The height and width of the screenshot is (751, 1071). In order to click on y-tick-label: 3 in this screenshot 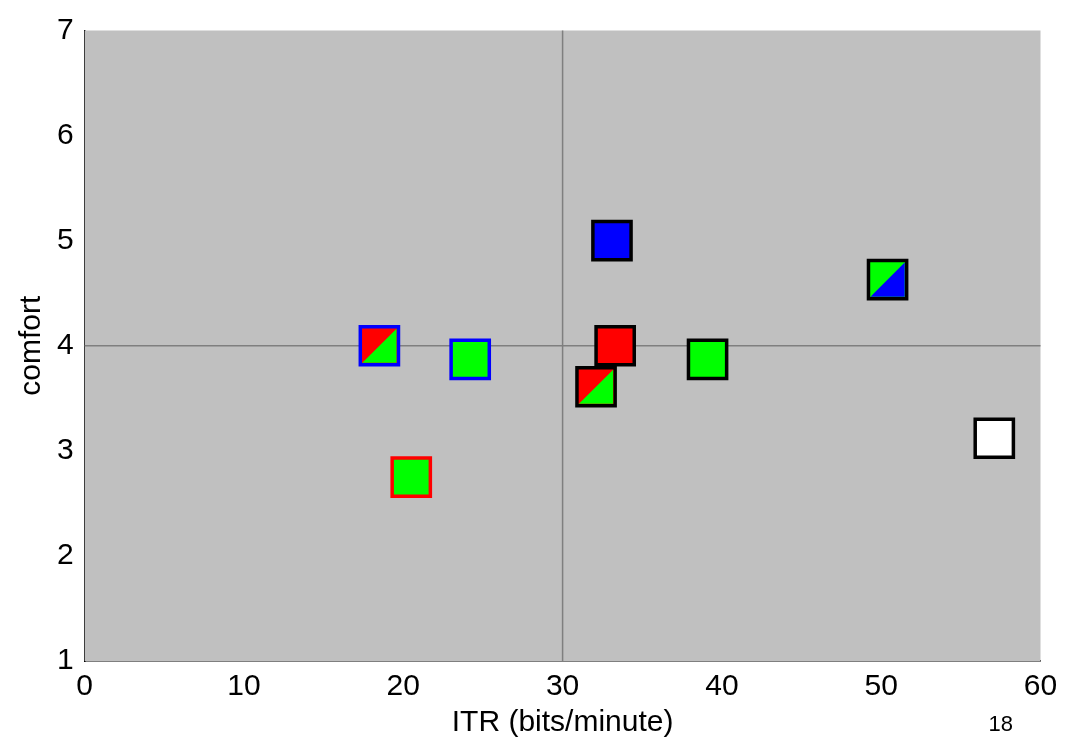, I will do `click(65, 449)`.